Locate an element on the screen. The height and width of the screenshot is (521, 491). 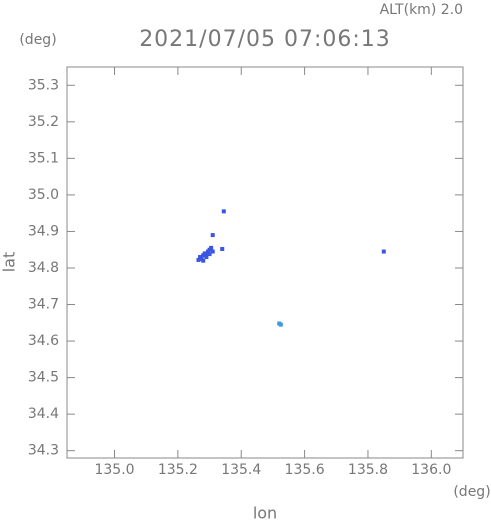
x-tick-label: 135.4 is located at coordinates (241, 470).